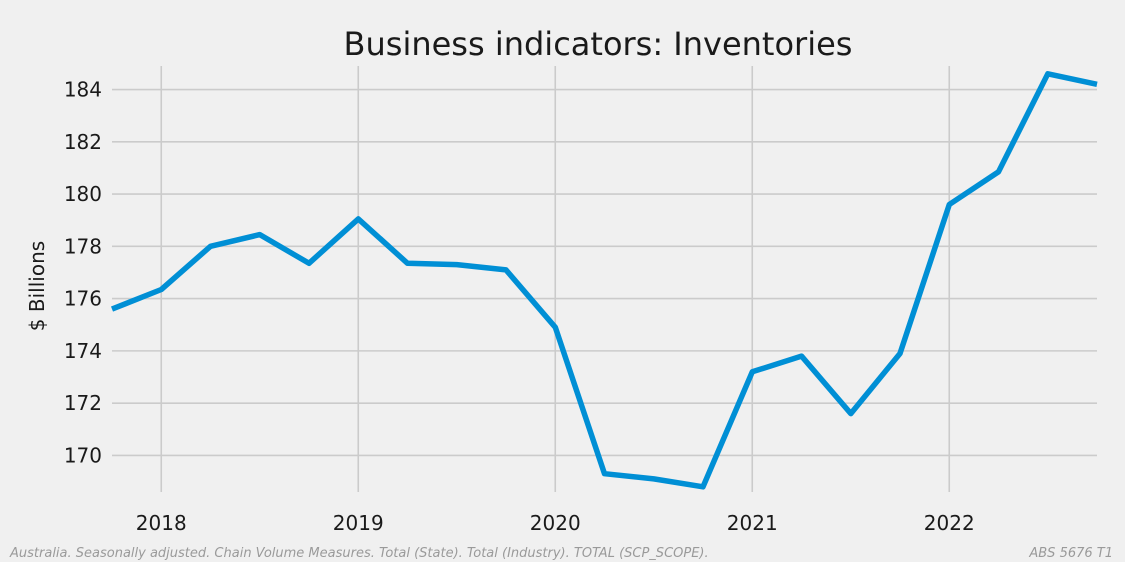  Describe the element at coordinates (358, 523) in the screenshot. I see `x-tick-label: 2019` at that location.